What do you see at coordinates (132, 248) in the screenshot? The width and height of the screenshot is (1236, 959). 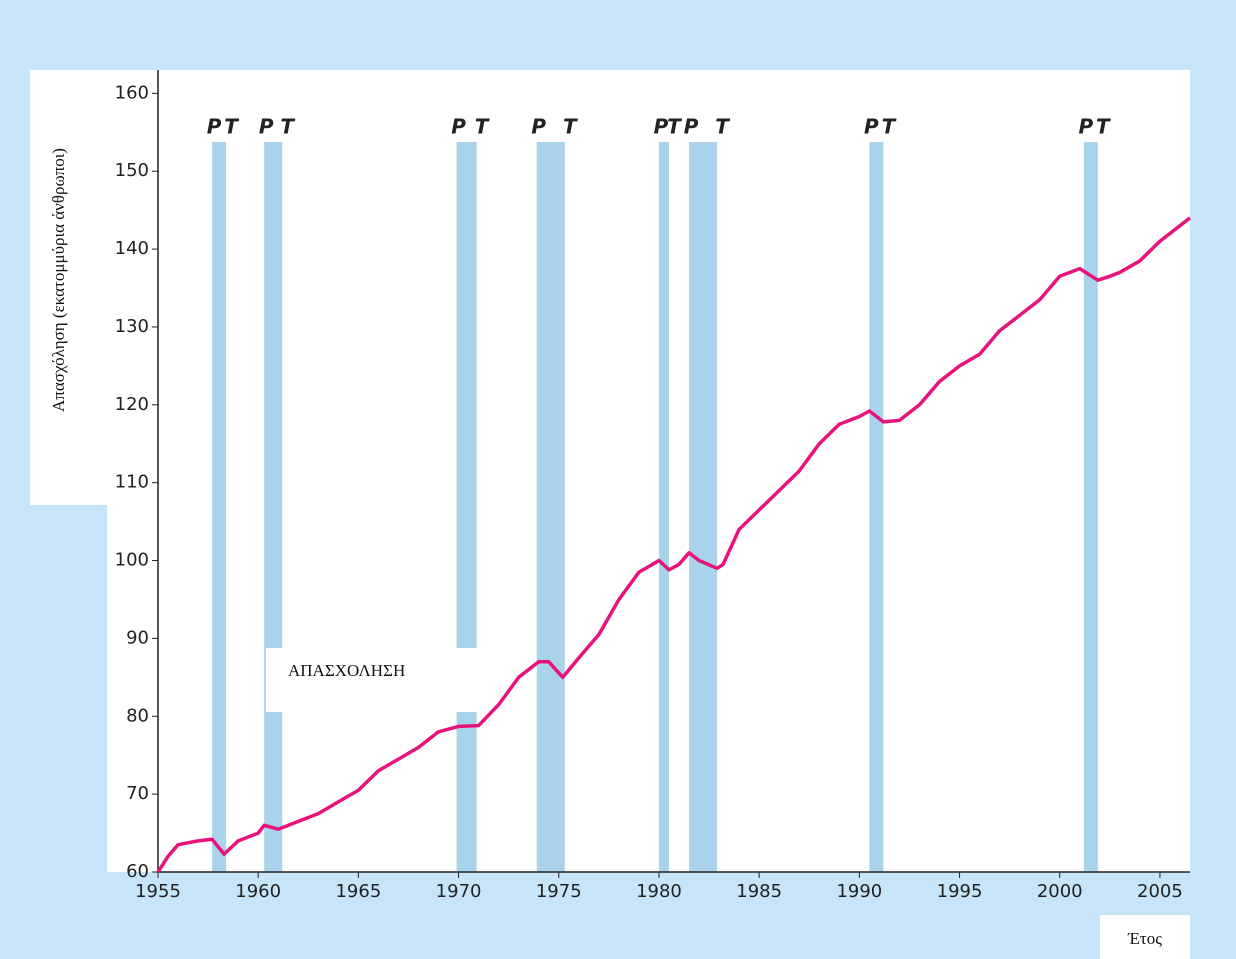 I see `y-tick-label: 140` at bounding box center [132, 248].